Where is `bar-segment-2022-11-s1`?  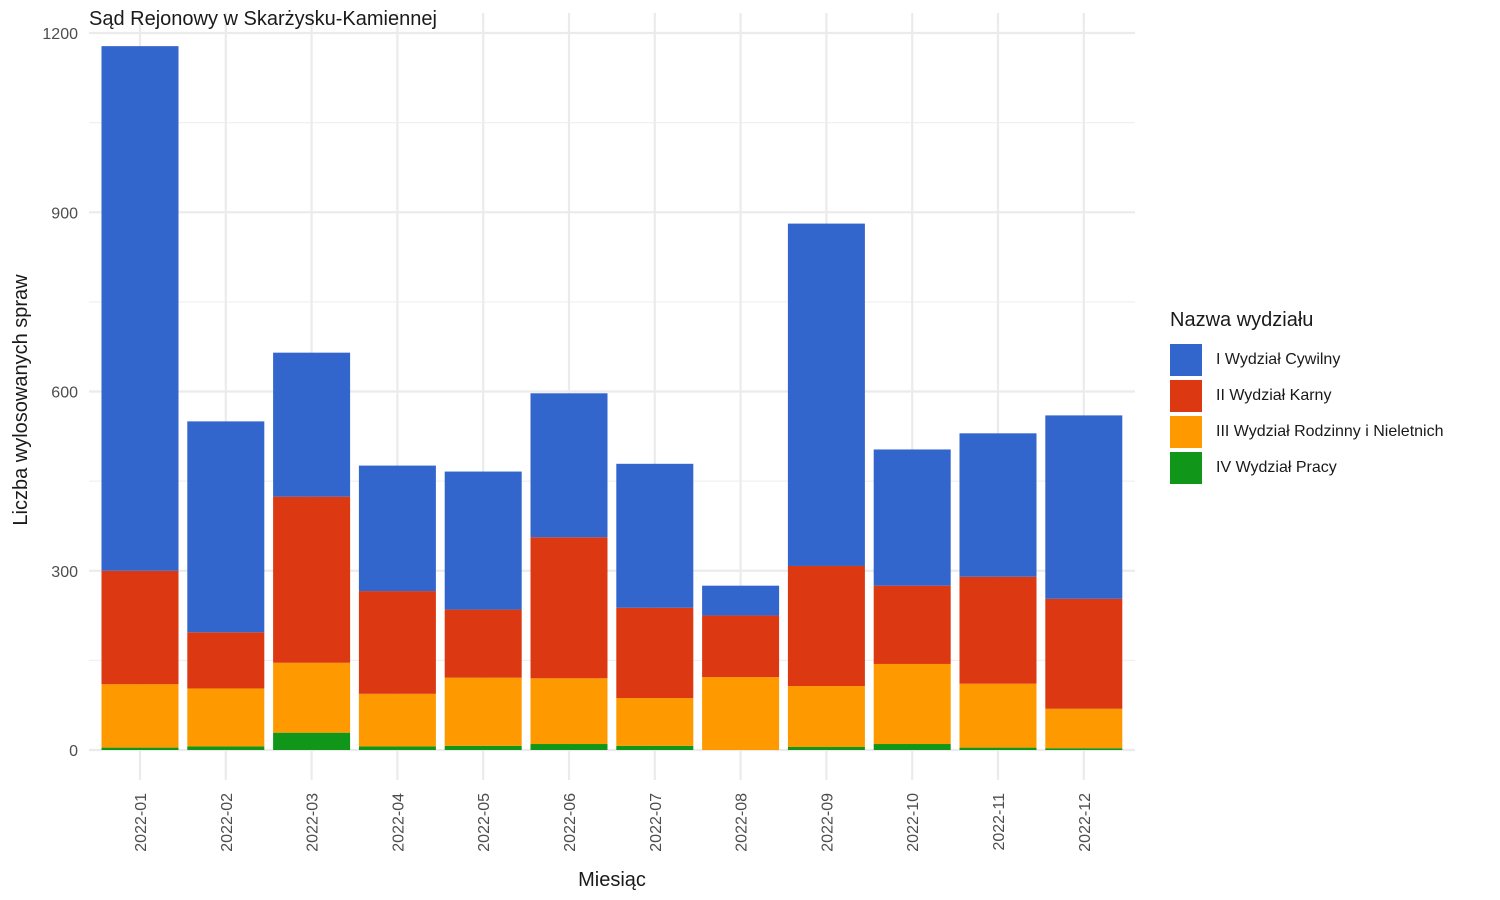 bar-segment-2022-11-s1 is located at coordinates (998, 715).